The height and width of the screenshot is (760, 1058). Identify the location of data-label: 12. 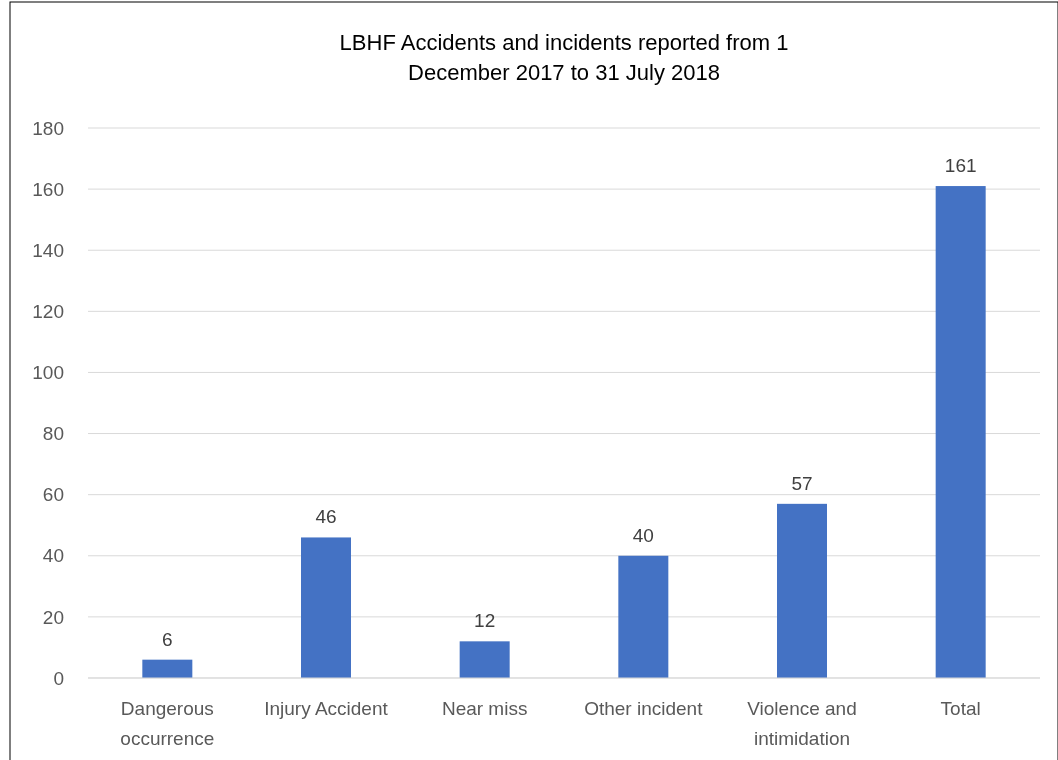
(485, 621).